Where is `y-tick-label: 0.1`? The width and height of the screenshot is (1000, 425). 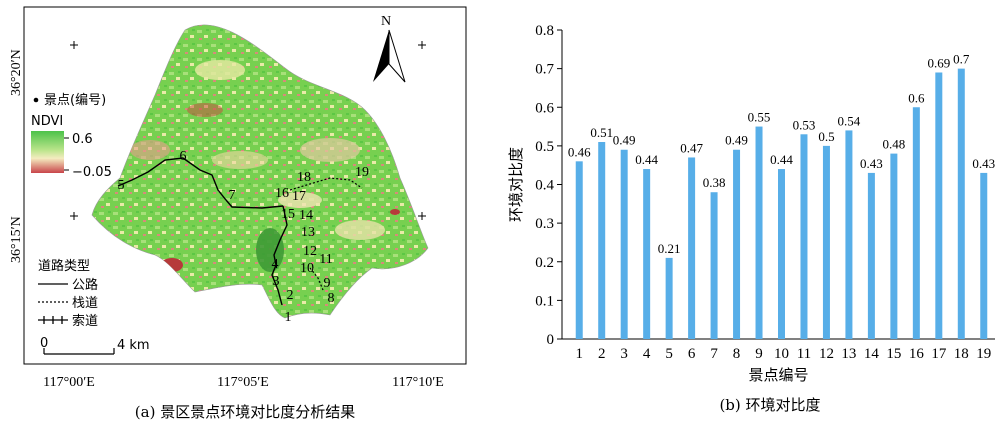 y-tick-label: 0.1 is located at coordinates (544, 301).